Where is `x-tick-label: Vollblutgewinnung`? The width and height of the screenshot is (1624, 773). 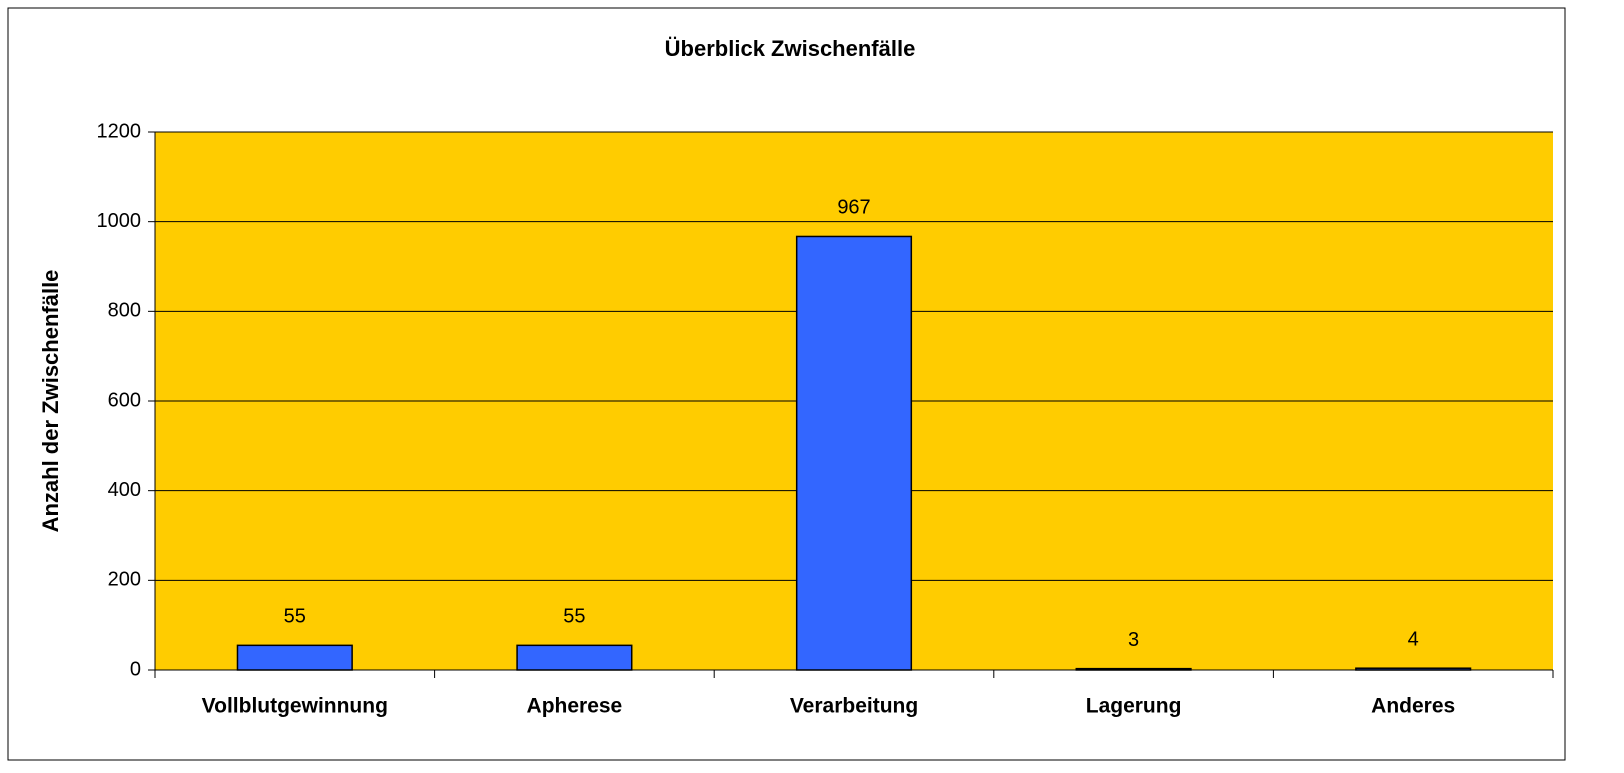 x-tick-label: Vollblutgewinnung is located at coordinates (295, 706).